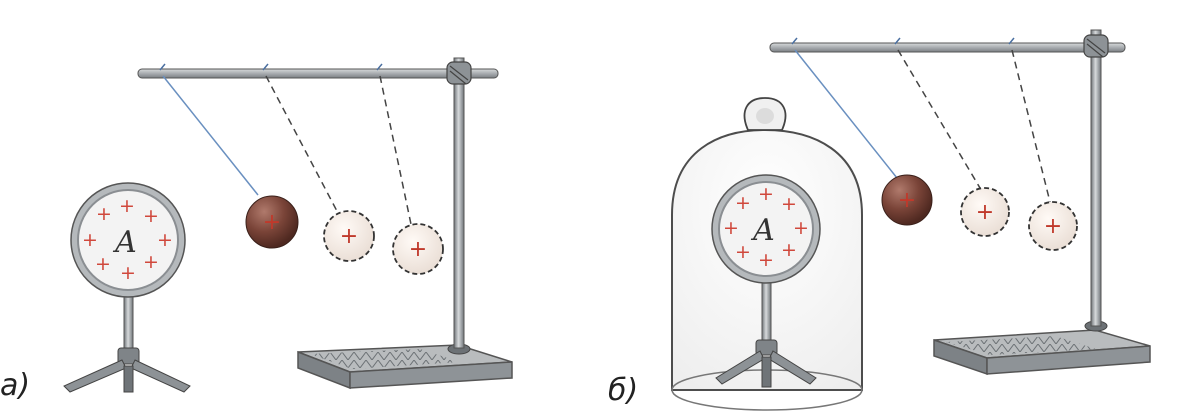 The image size is (1180, 419). I want to click on stand-rod-b, so click(1096, 178).